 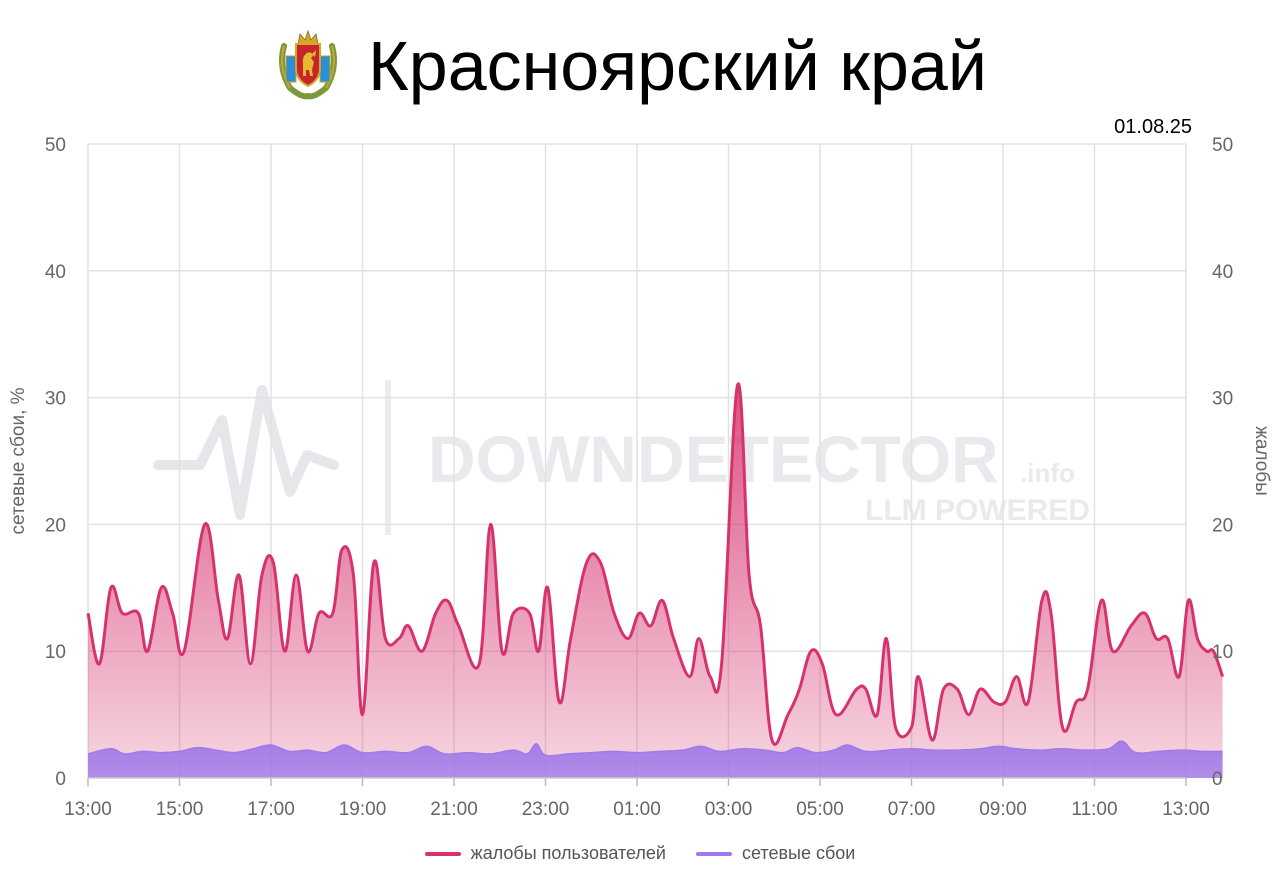 I want to click on x-tick-label: 17:00, so click(x=271, y=809).